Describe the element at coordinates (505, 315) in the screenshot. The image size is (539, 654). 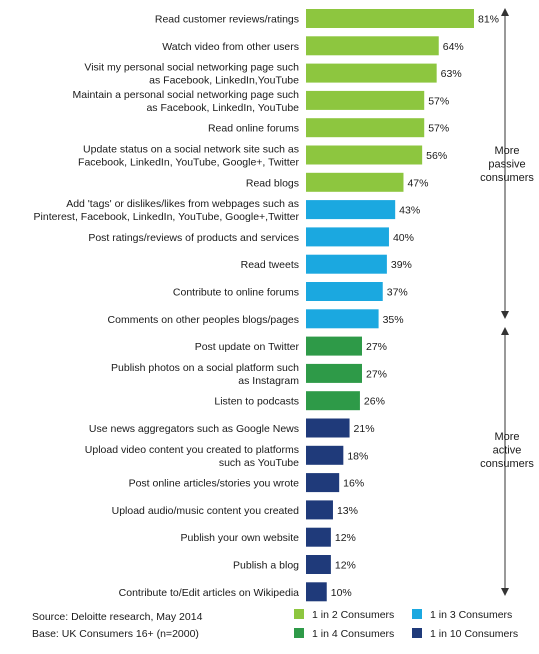
I see `passive-down-arrow-icon` at that location.